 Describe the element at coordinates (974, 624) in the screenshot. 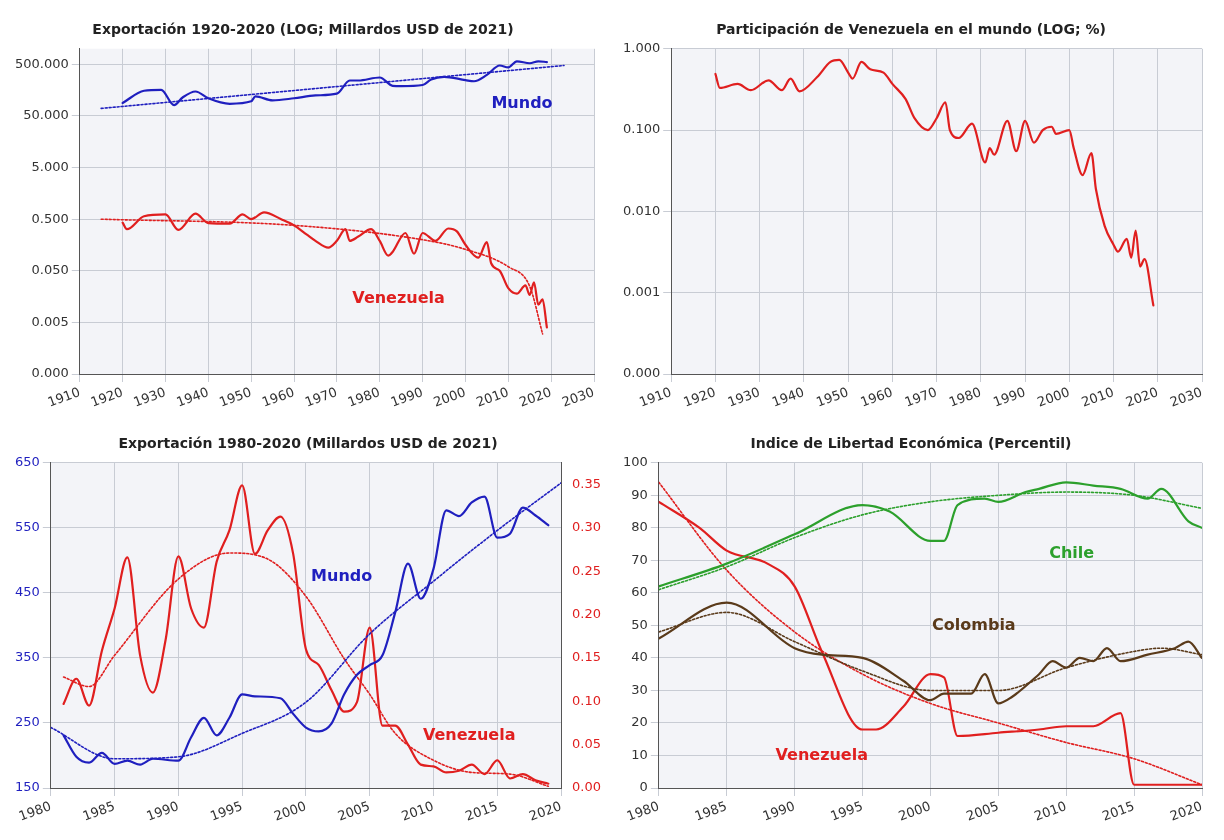

I see `text: Colombia` at that location.